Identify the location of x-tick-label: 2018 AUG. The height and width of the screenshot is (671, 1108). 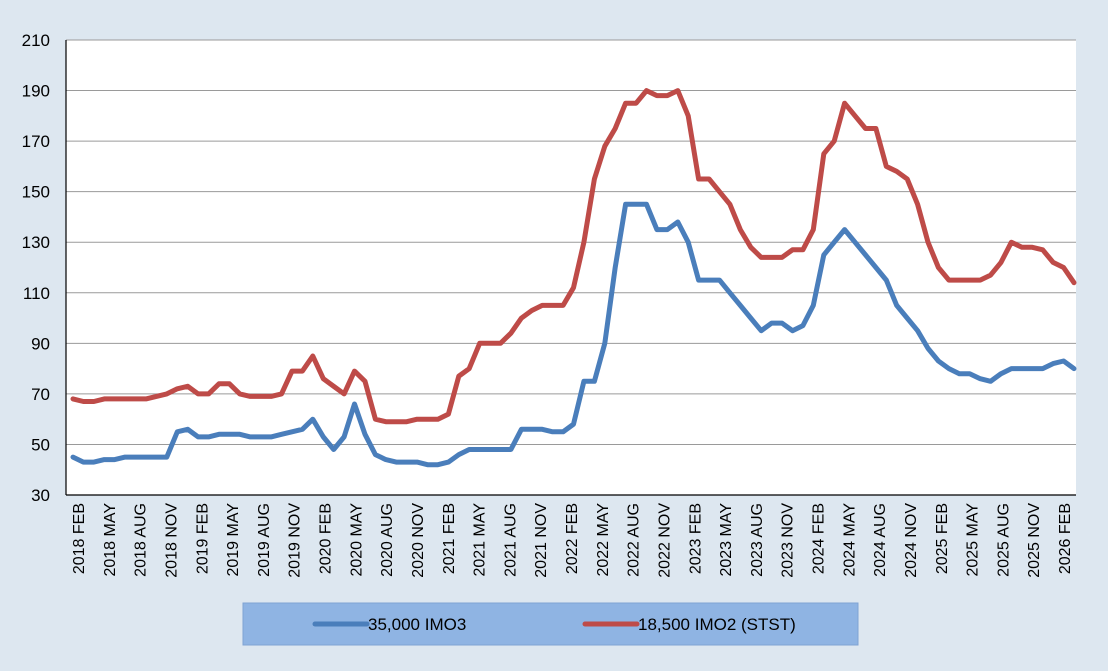
(141, 540).